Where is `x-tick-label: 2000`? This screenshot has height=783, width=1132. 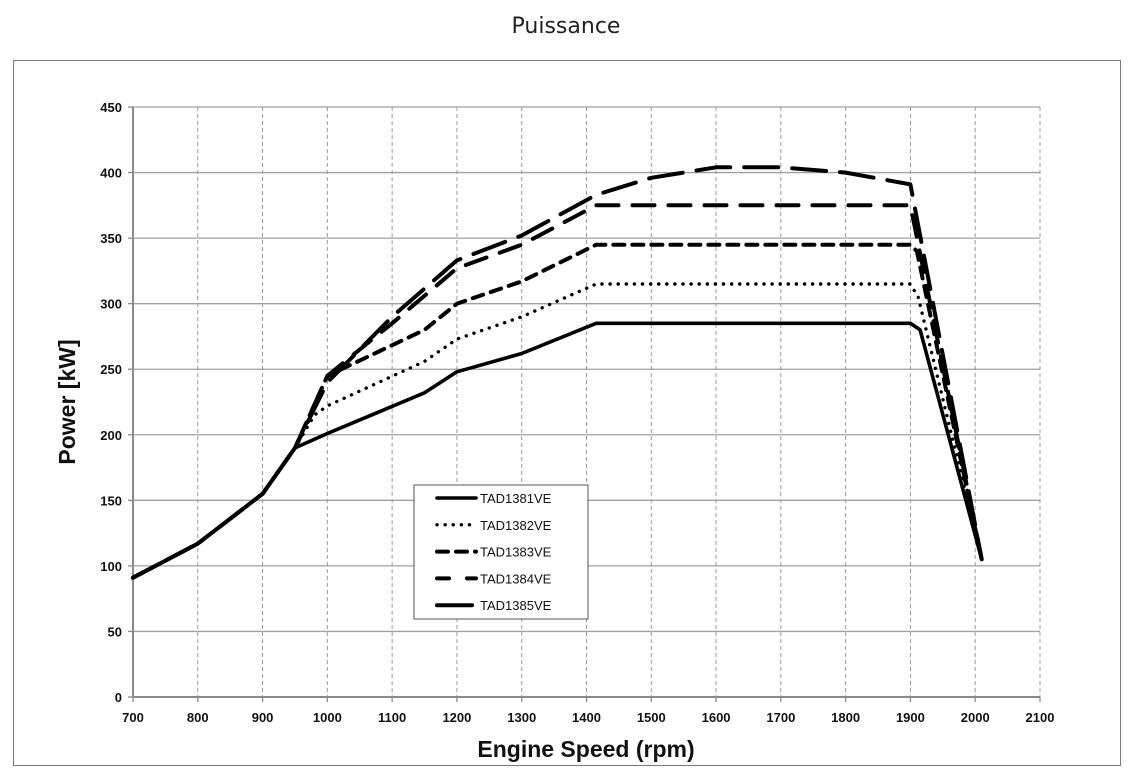 x-tick-label: 2000 is located at coordinates (975, 717).